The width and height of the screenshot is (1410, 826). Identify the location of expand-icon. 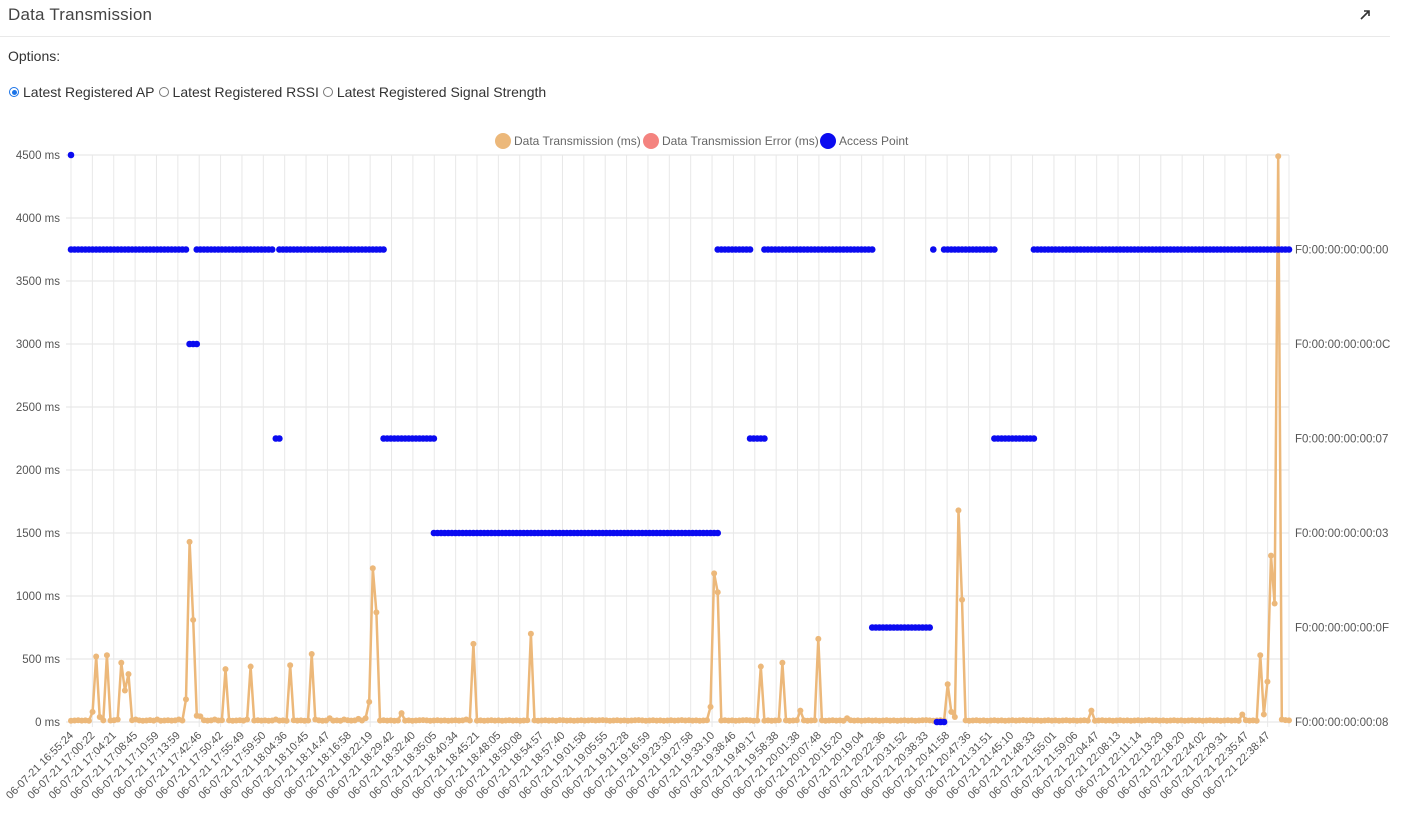
(1365, 15).